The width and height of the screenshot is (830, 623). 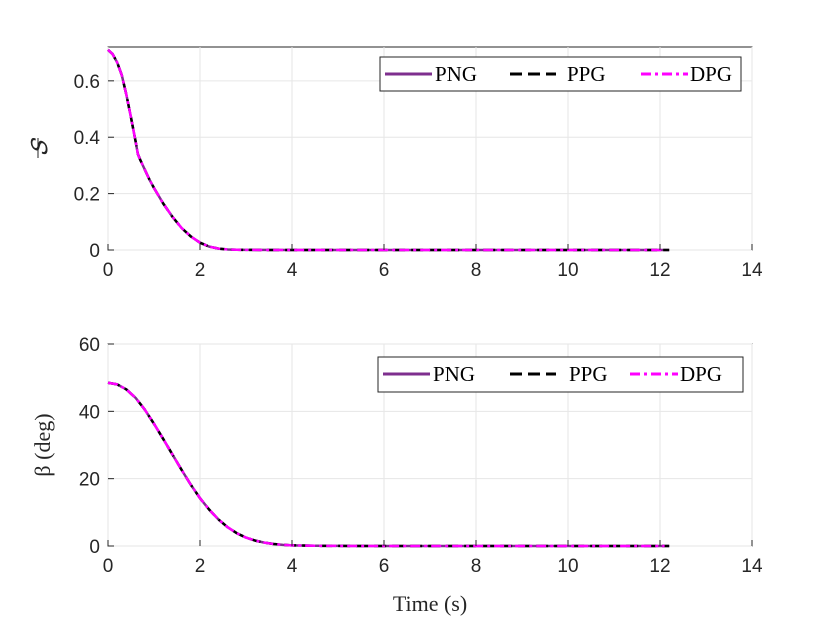 What do you see at coordinates (567, 270) in the screenshot?
I see `x-tick-label-top: 10` at bounding box center [567, 270].